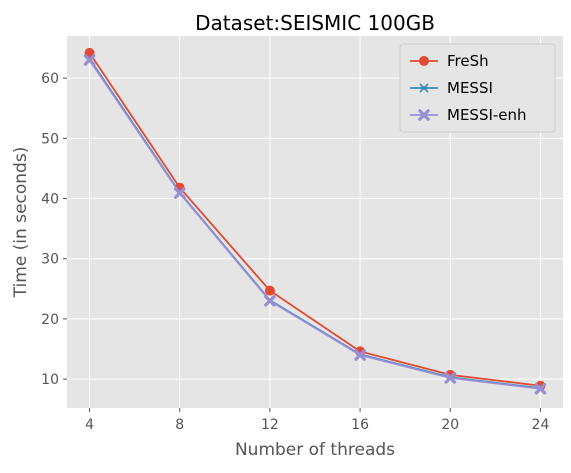  I want to click on y-axis-label: Time (in seconds), so click(21, 223).